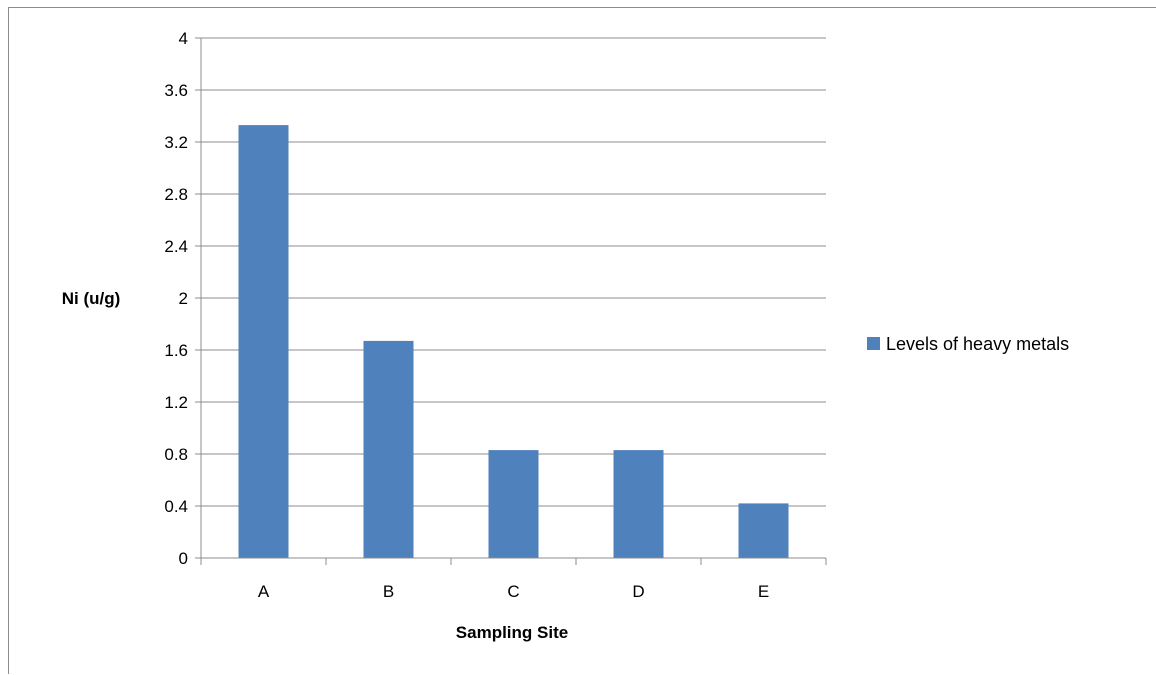 The height and width of the screenshot is (675, 1156). Describe the element at coordinates (388, 449) in the screenshot. I see `bar-b` at that location.